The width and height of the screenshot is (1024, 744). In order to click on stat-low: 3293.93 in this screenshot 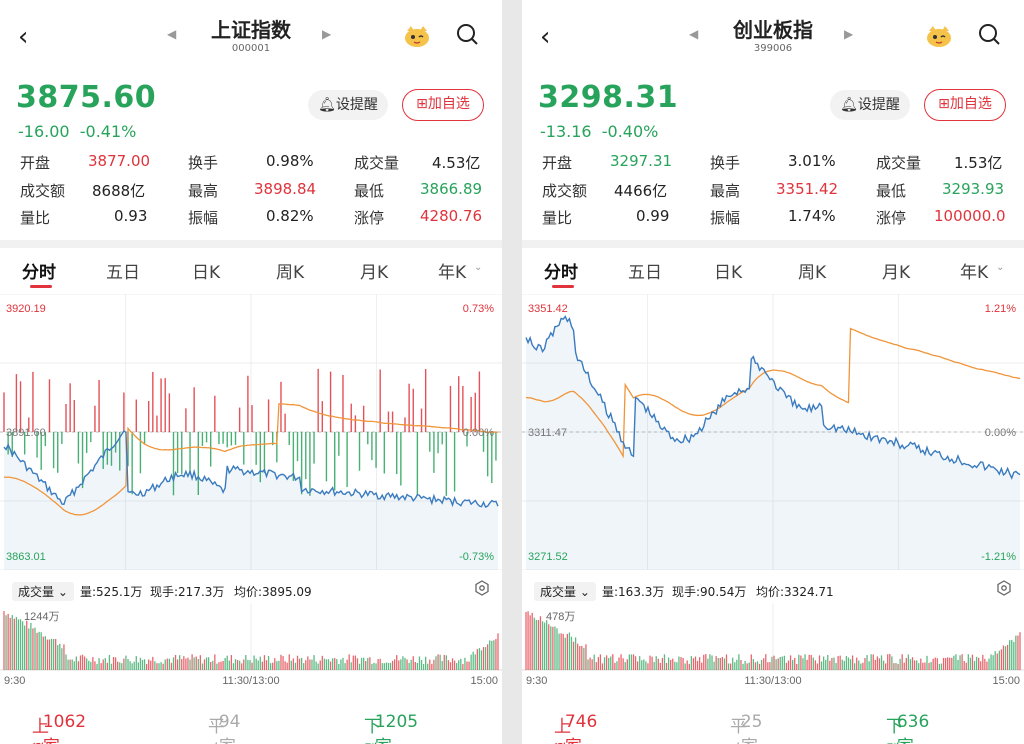, I will do `click(973, 189)`.